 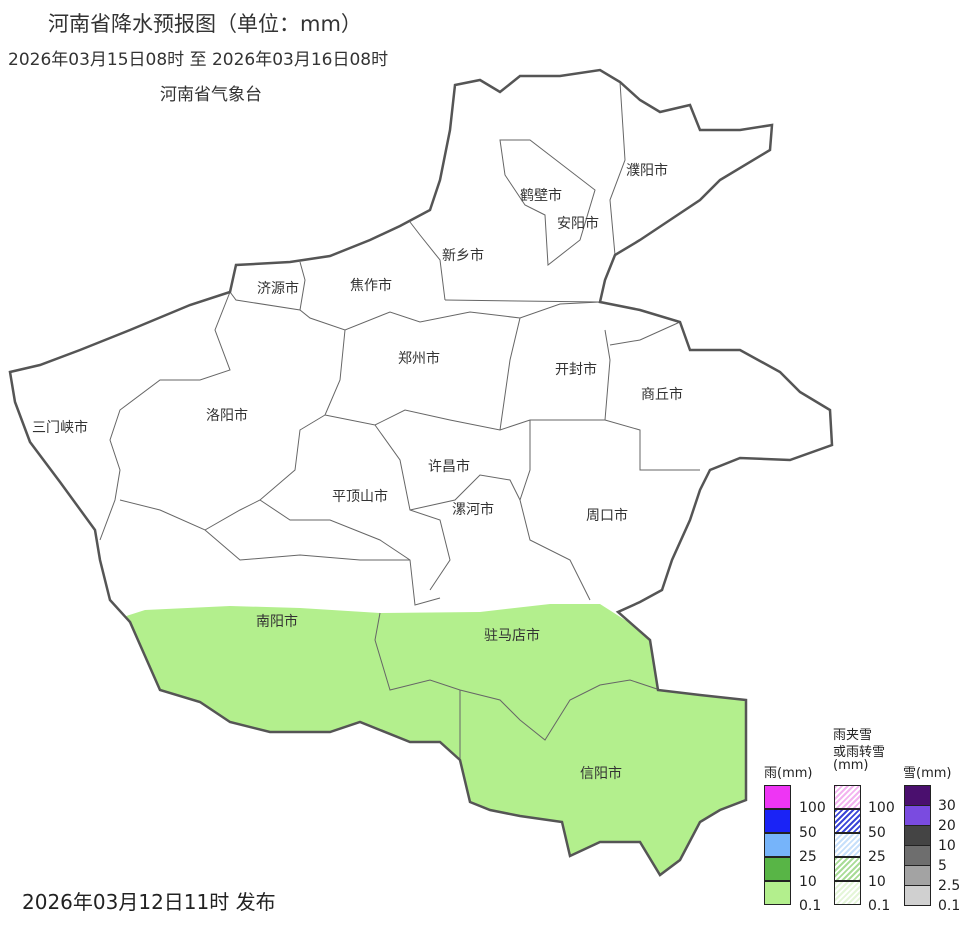 I want to click on city-label-sanmenxia: 三门峡市, so click(x=60, y=427).